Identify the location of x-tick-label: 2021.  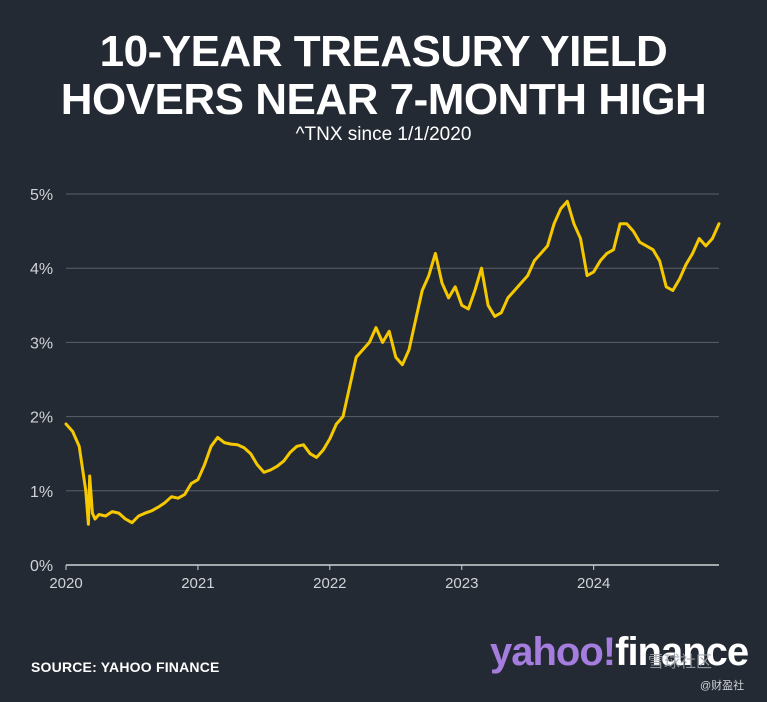
(197, 583).